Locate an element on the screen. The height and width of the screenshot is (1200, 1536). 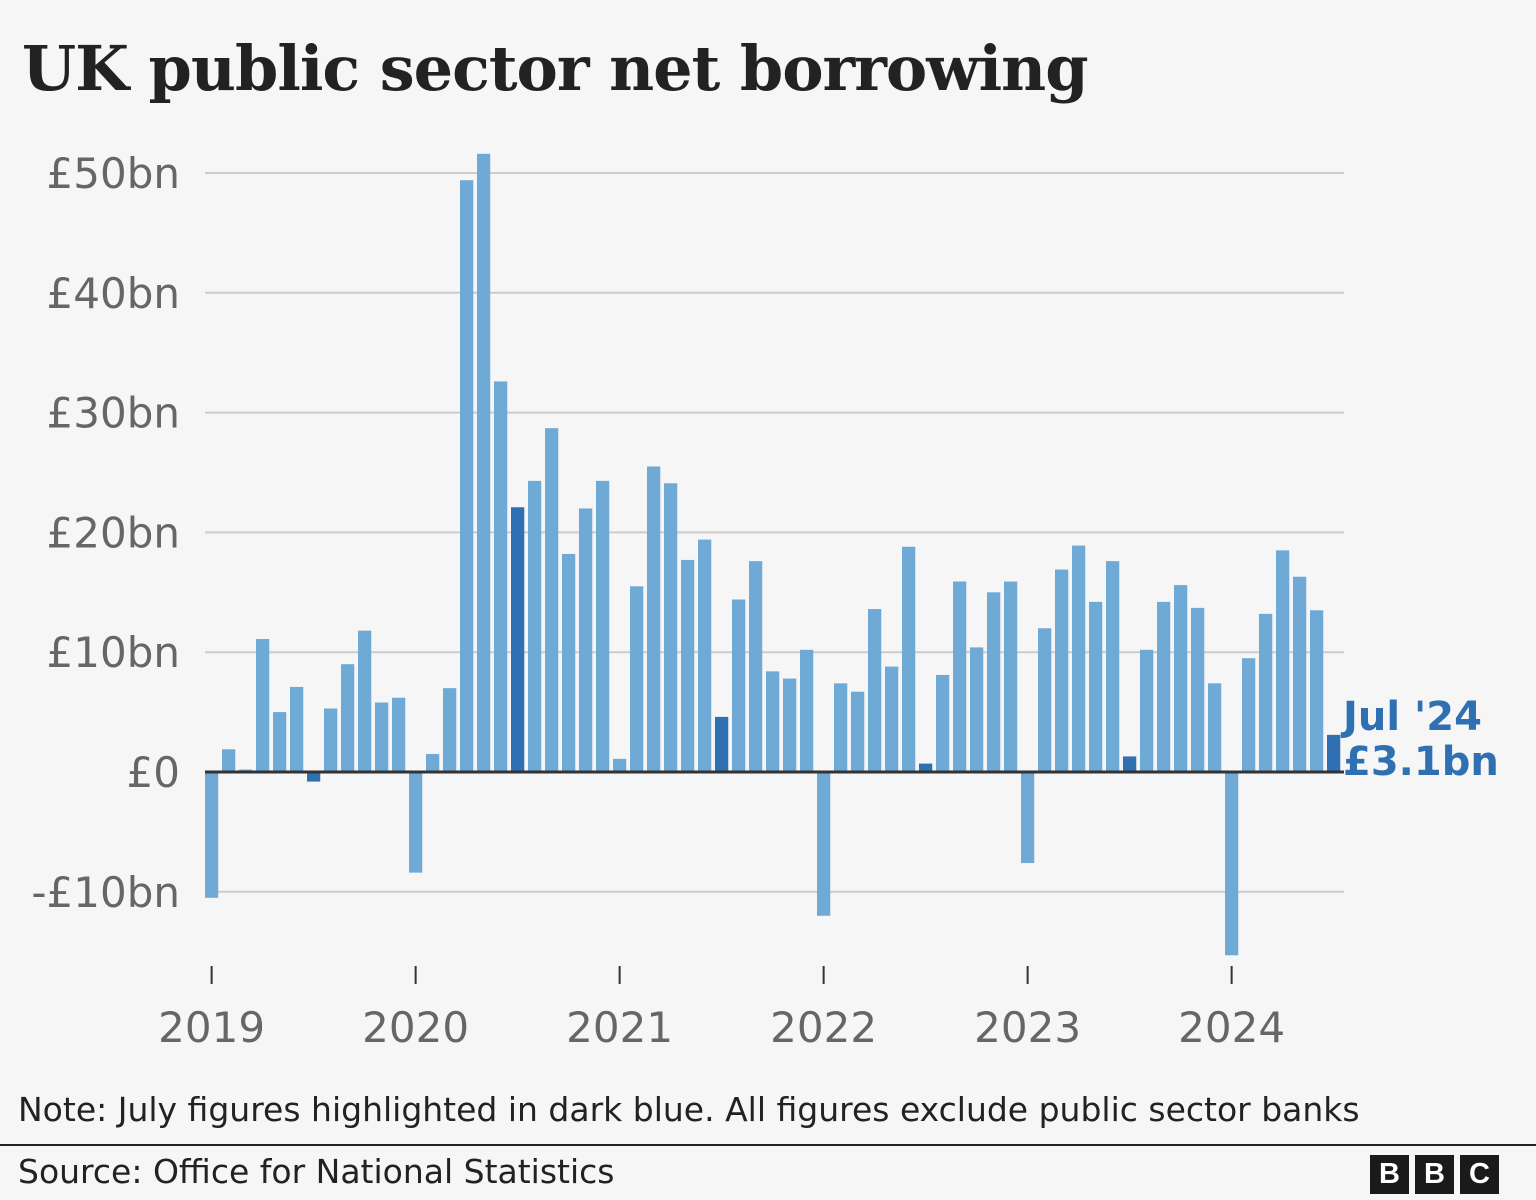
y-tick-label: £20bn is located at coordinates (113, 532).